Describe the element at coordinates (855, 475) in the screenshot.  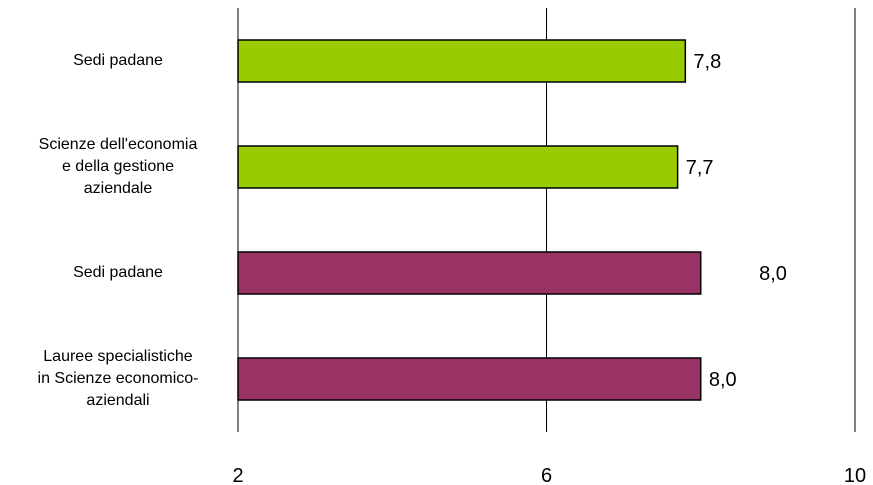
I see `x-tick-label: 10` at that location.